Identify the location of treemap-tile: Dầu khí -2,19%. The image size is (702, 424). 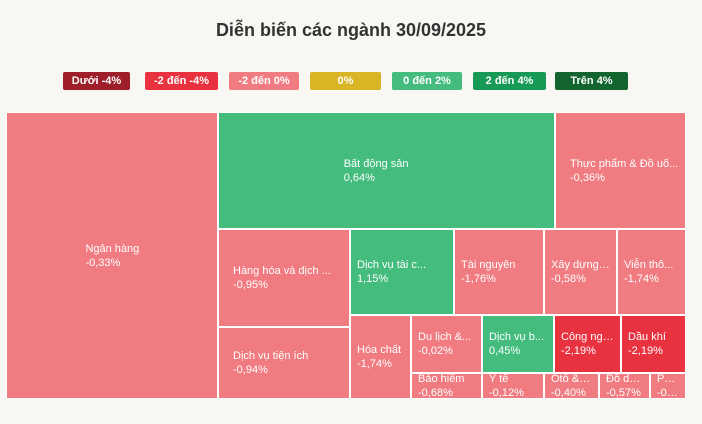
(653, 344).